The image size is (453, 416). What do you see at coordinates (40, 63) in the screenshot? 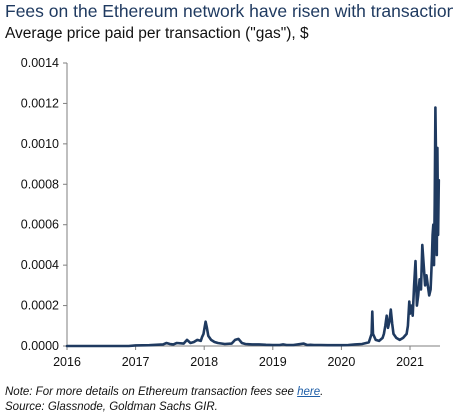
I see `y-tick-label: 0.0014` at bounding box center [40, 63].